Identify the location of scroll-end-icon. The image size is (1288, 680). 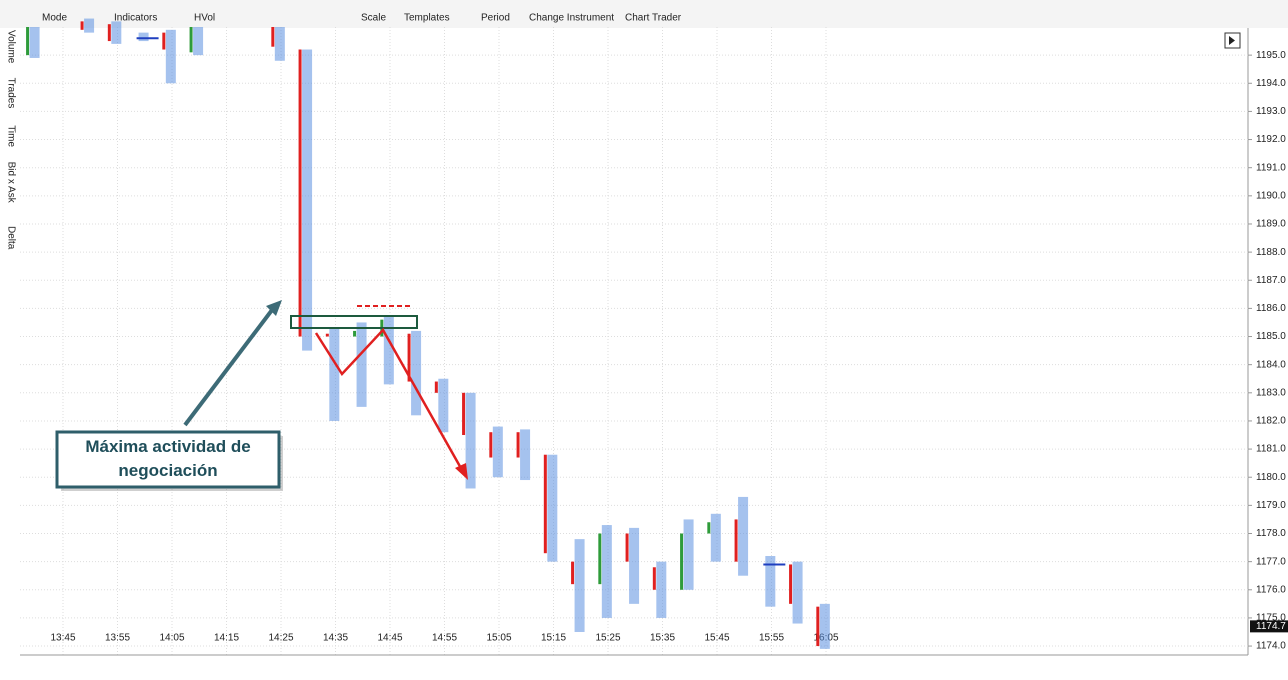
(1232, 40).